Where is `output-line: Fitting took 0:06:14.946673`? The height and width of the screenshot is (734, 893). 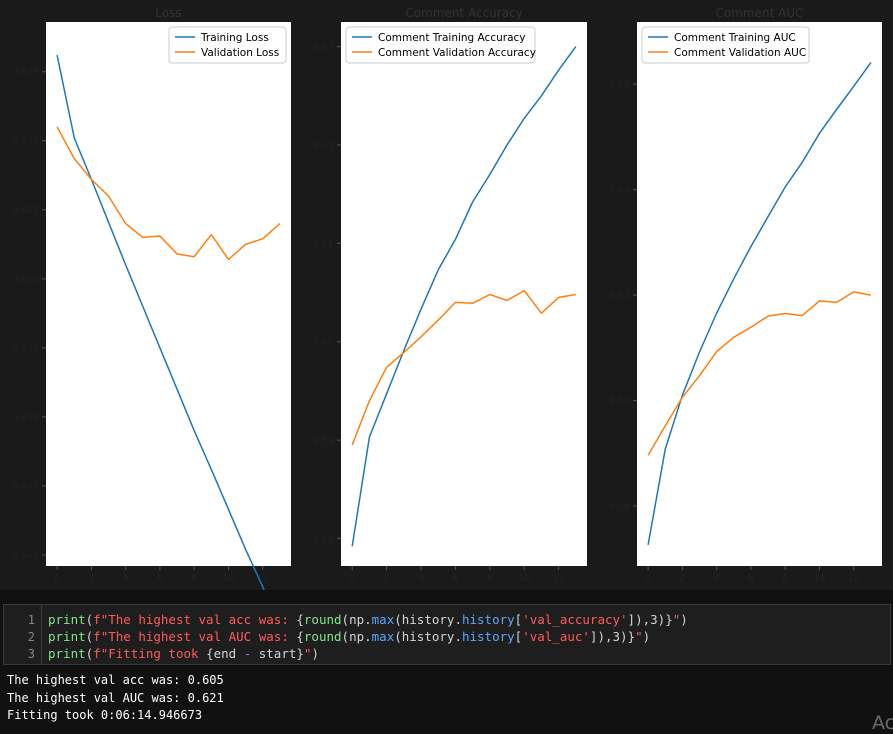
output-line: Fitting took 0:06:14.946673 is located at coordinates (105, 715).